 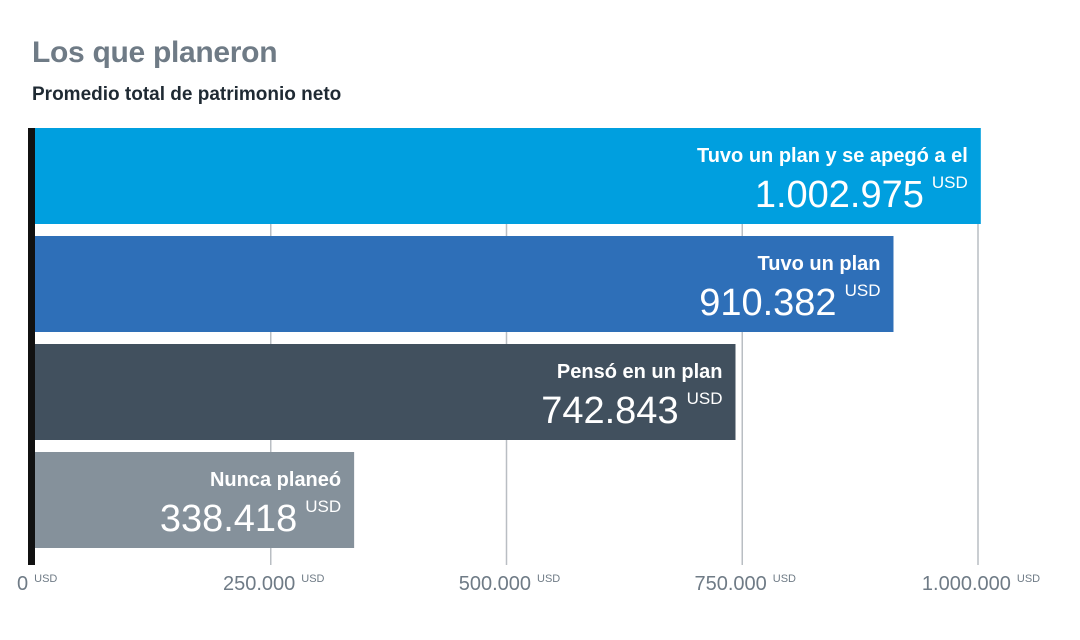 I want to click on bar-value-number: 742.843, so click(x=609, y=411).